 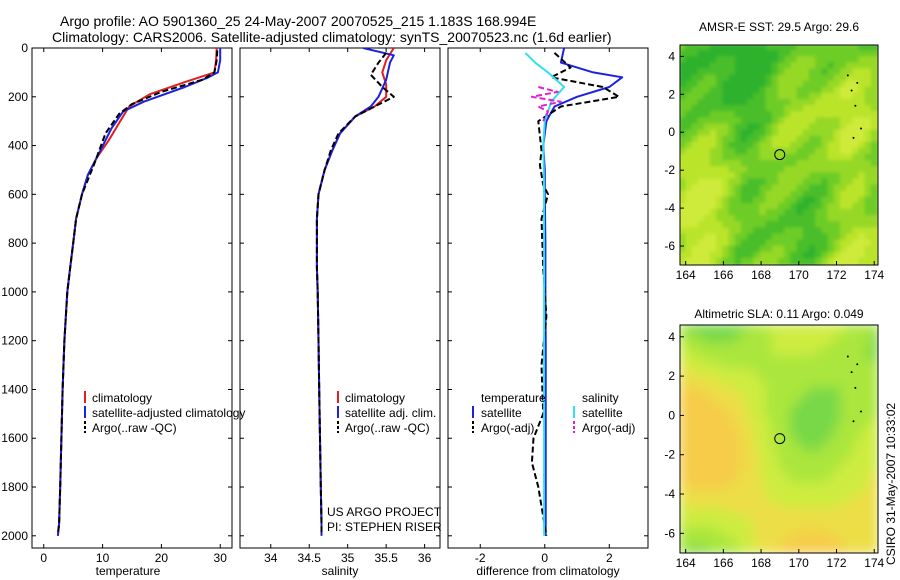 I want to click on legend-label-climatology: climatology, so click(x=375, y=398).